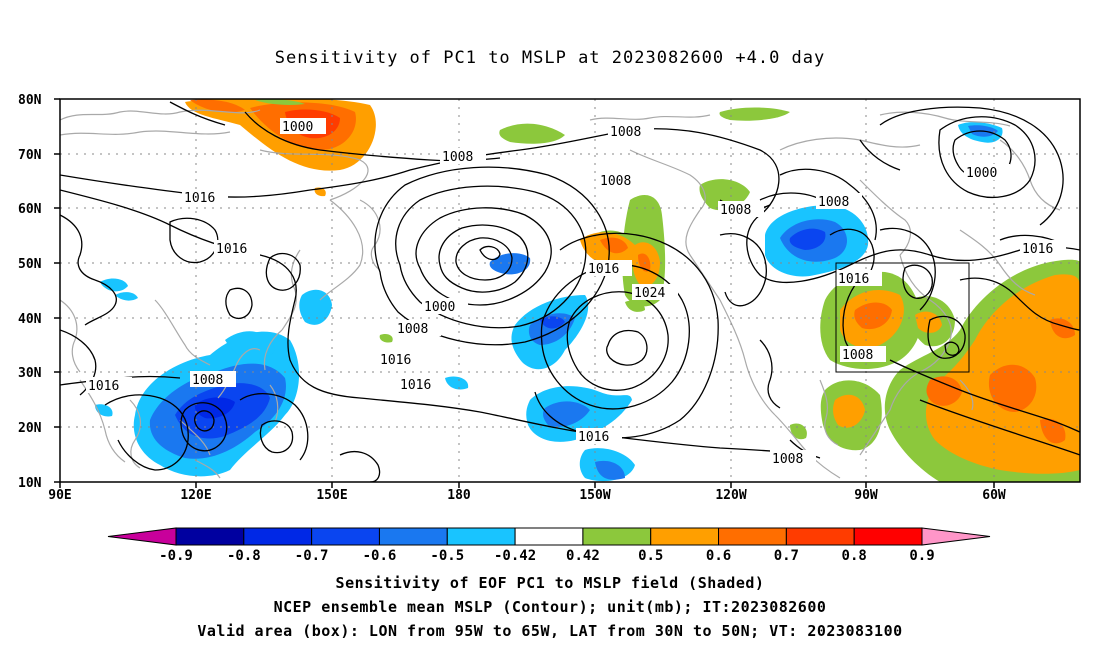 The image size is (1100, 650). I want to click on latitude-labels: 80N 70N 60N 50N 40N 30N 20N 10N, so click(30, 292).